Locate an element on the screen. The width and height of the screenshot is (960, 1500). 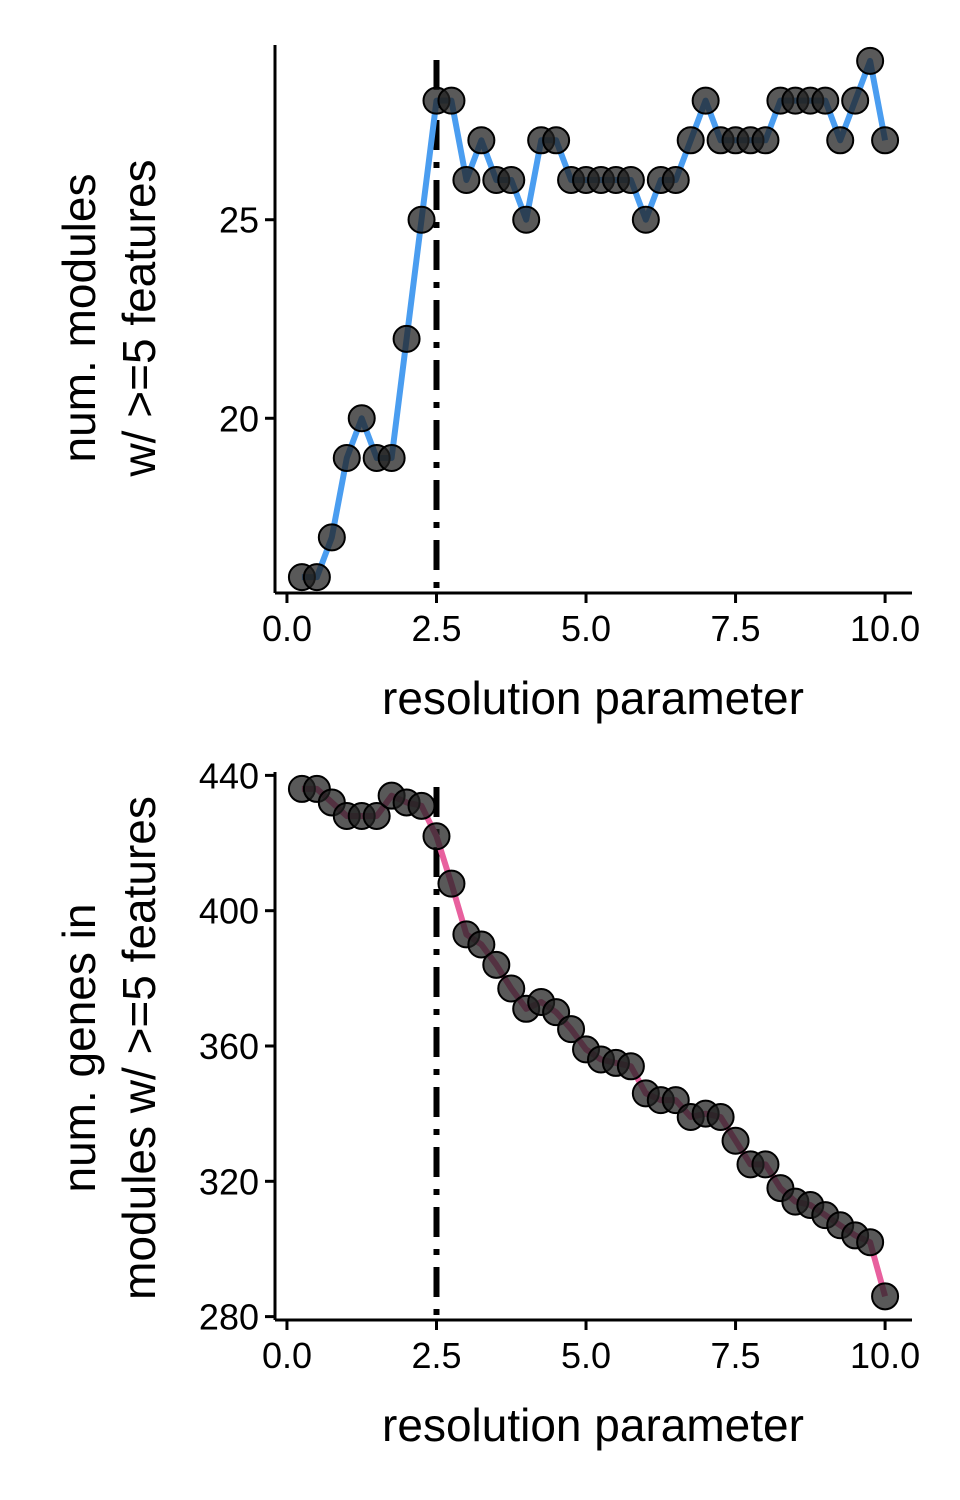
y-tick-label: 440 is located at coordinates (229, 775).